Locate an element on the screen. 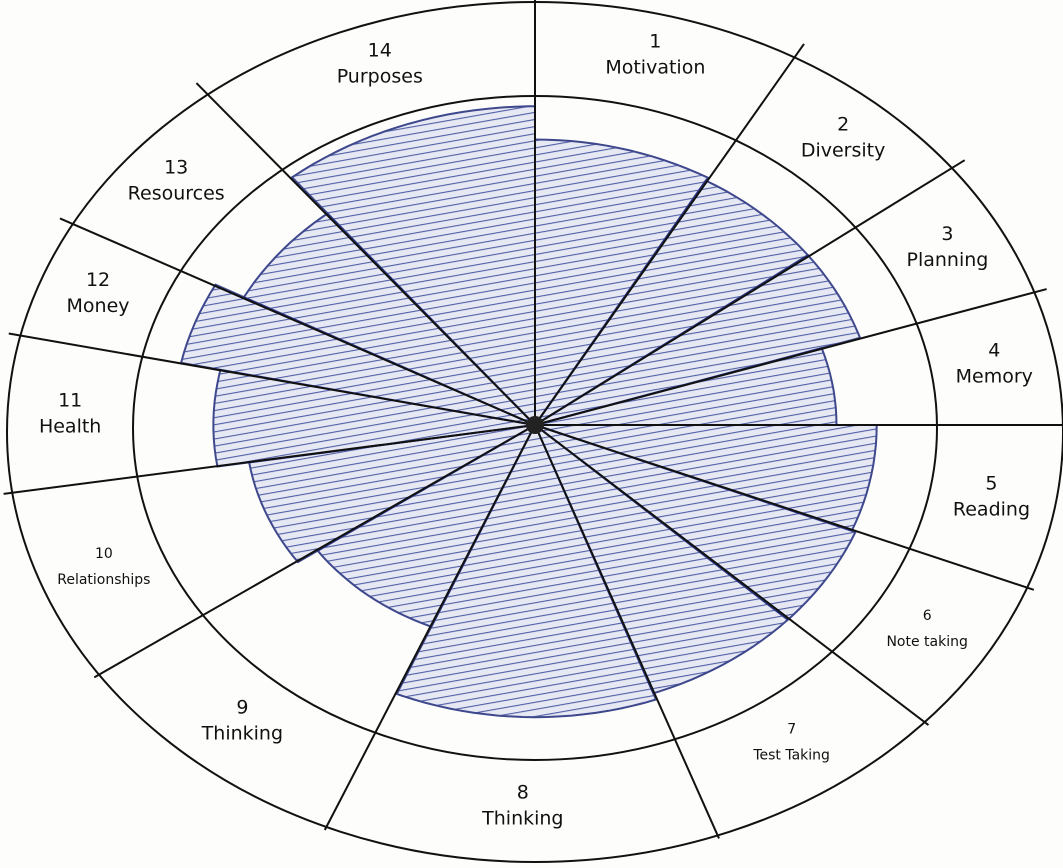  section-label: Planning is located at coordinates (948, 260).